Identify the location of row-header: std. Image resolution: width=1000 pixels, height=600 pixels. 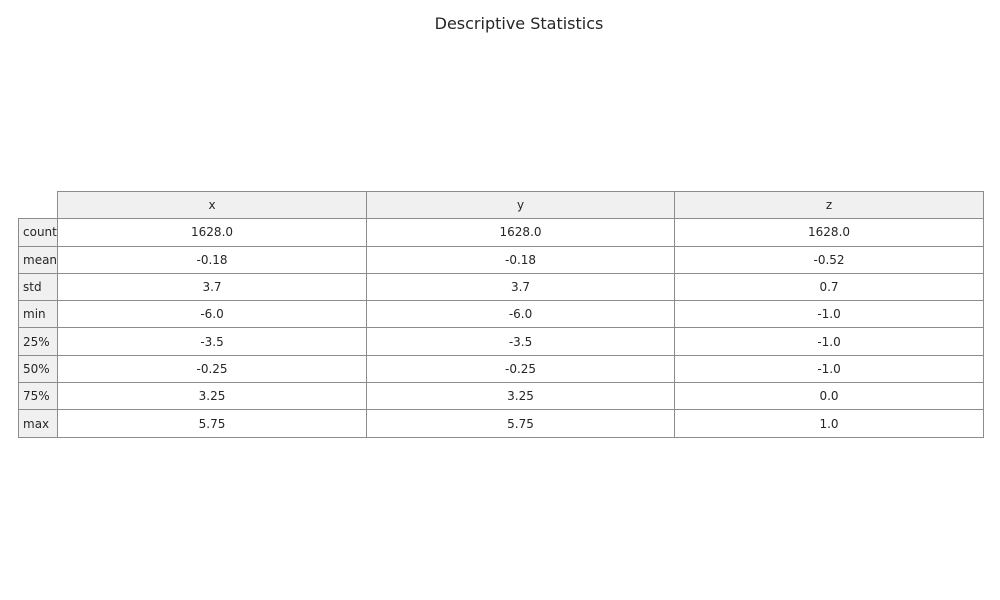
(38, 287).